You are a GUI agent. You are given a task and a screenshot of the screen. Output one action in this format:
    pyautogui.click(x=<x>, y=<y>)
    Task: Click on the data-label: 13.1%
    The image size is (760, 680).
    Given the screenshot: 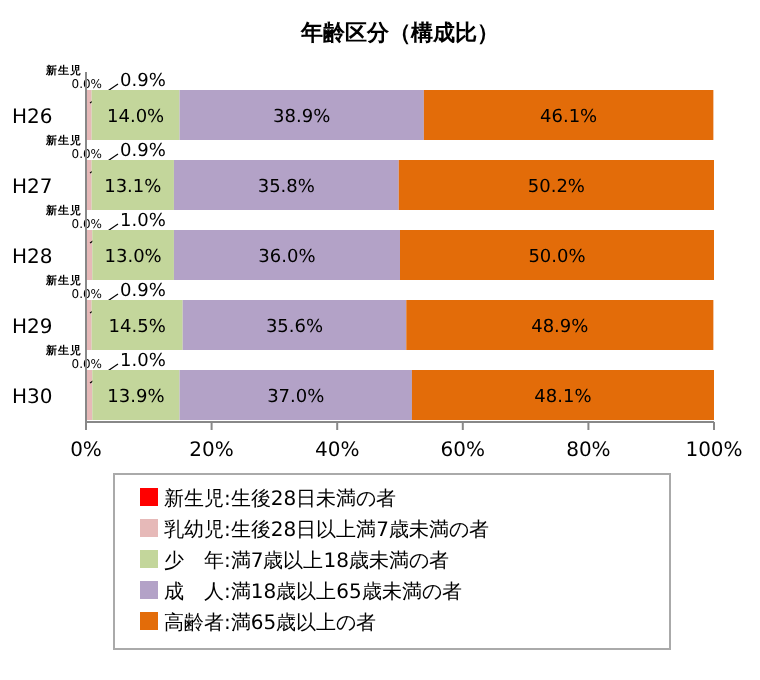 What is the action you would take?
    pyautogui.click(x=133, y=188)
    